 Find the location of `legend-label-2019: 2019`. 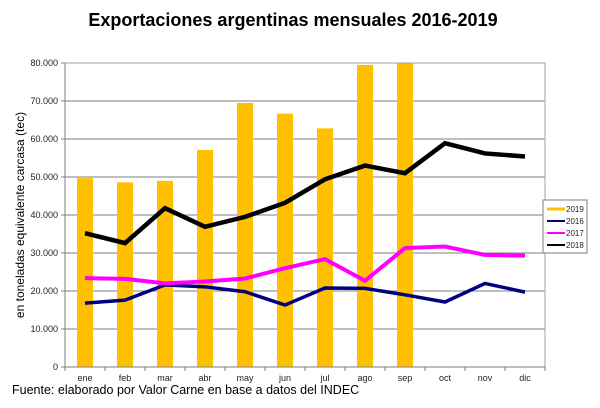

legend-label-2019: 2019 is located at coordinates (575, 209).